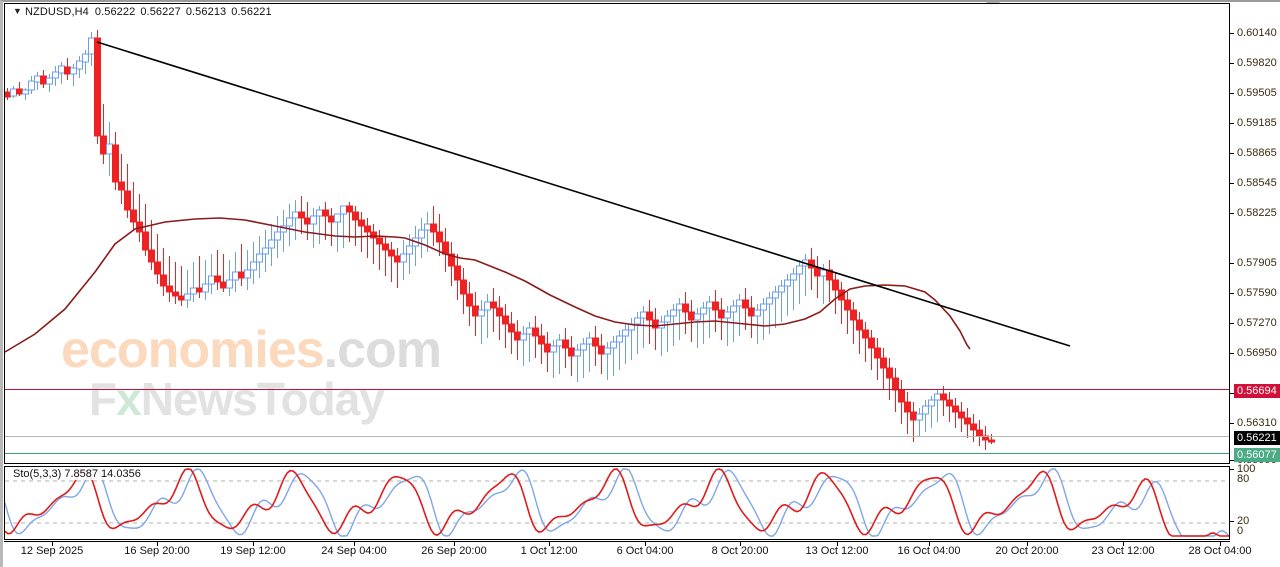 This screenshot has width=1280, height=567. What do you see at coordinates (57, 12) in the screenshot?
I see `symbol-timeframe-label: NZDUSD,H4` at bounding box center [57, 12].